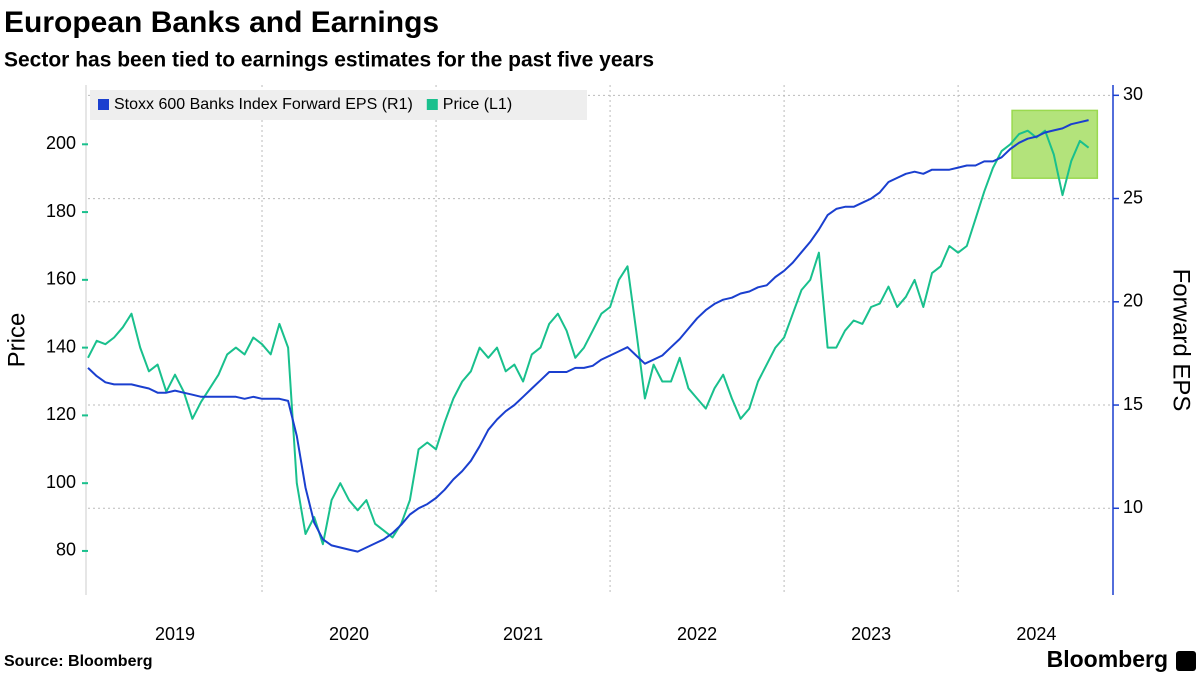  I want to click on y-tick-label: 180, so click(61, 211).